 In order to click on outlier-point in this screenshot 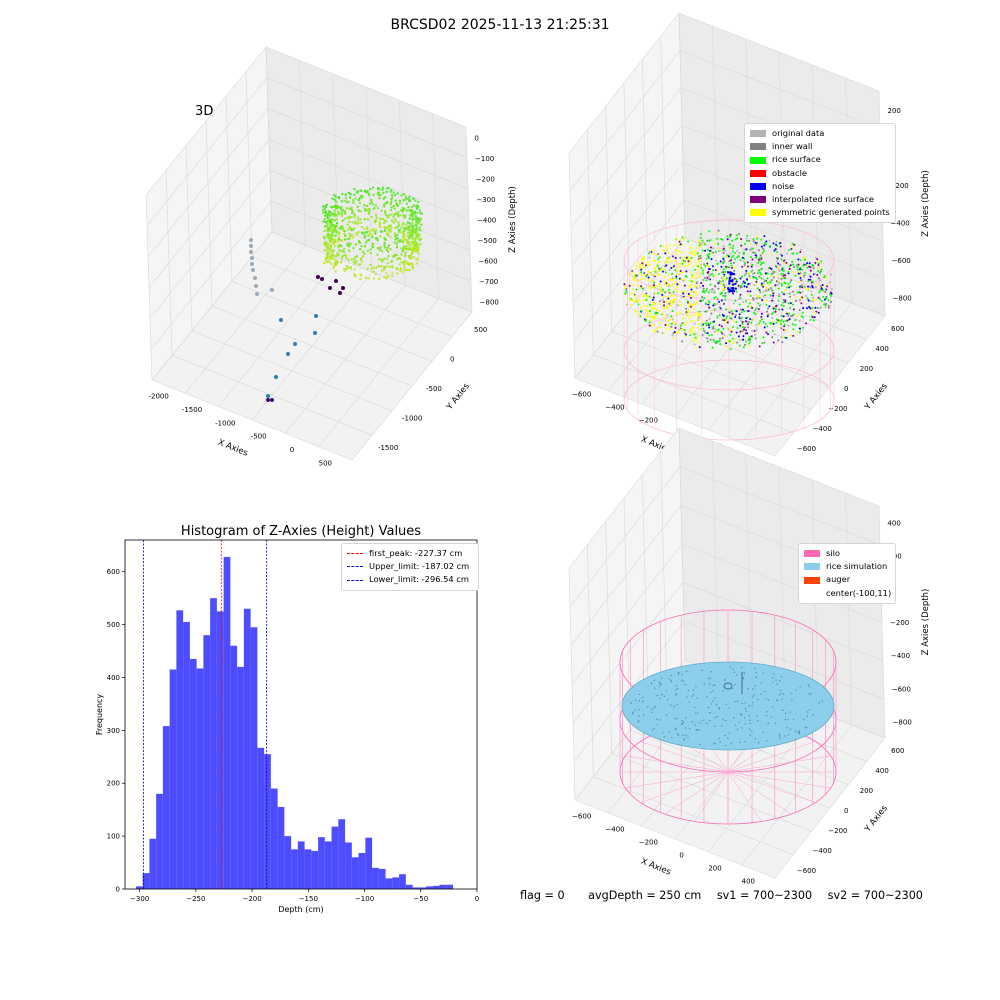, I will do `click(252, 258)`.